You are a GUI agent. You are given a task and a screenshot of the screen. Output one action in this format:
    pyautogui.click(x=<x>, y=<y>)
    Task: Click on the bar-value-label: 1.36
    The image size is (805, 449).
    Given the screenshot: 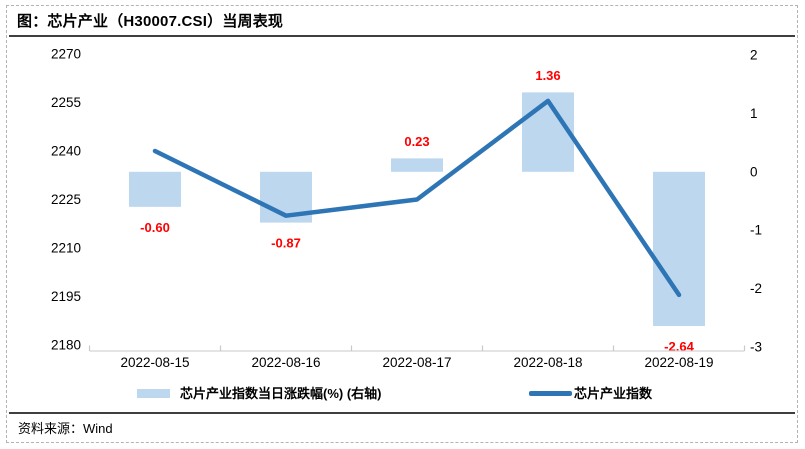 What is the action you would take?
    pyautogui.click(x=547, y=75)
    